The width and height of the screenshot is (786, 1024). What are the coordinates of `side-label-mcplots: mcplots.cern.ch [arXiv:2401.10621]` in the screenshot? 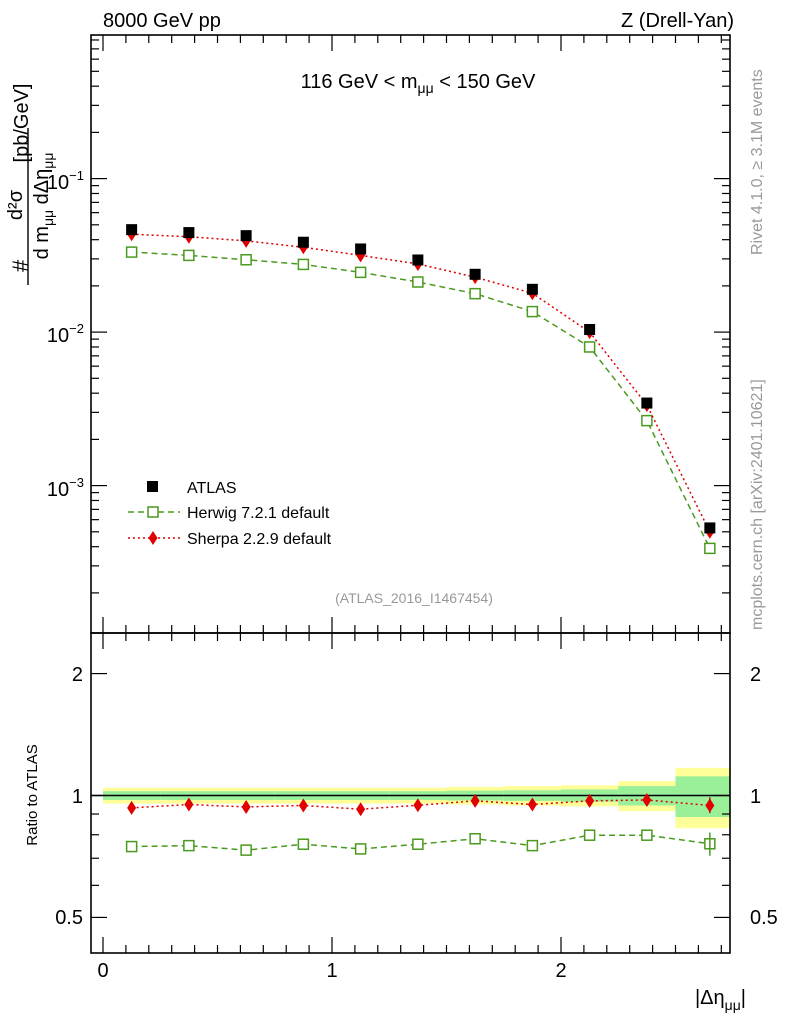 It's located at (757, 504).